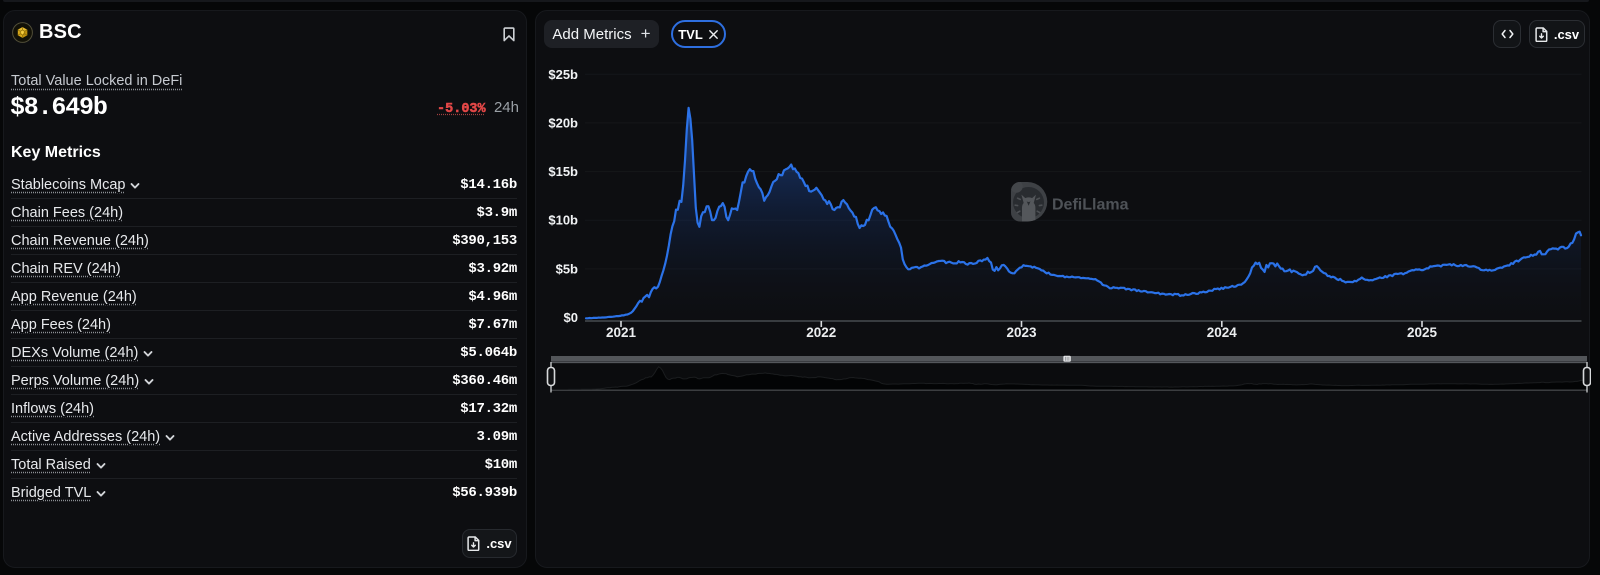 The image size is (1600, 575). What do you see at coordinates (563, 220) in the screenshot?
I see `svg-text: $10b` at bounding box center [563, 220].